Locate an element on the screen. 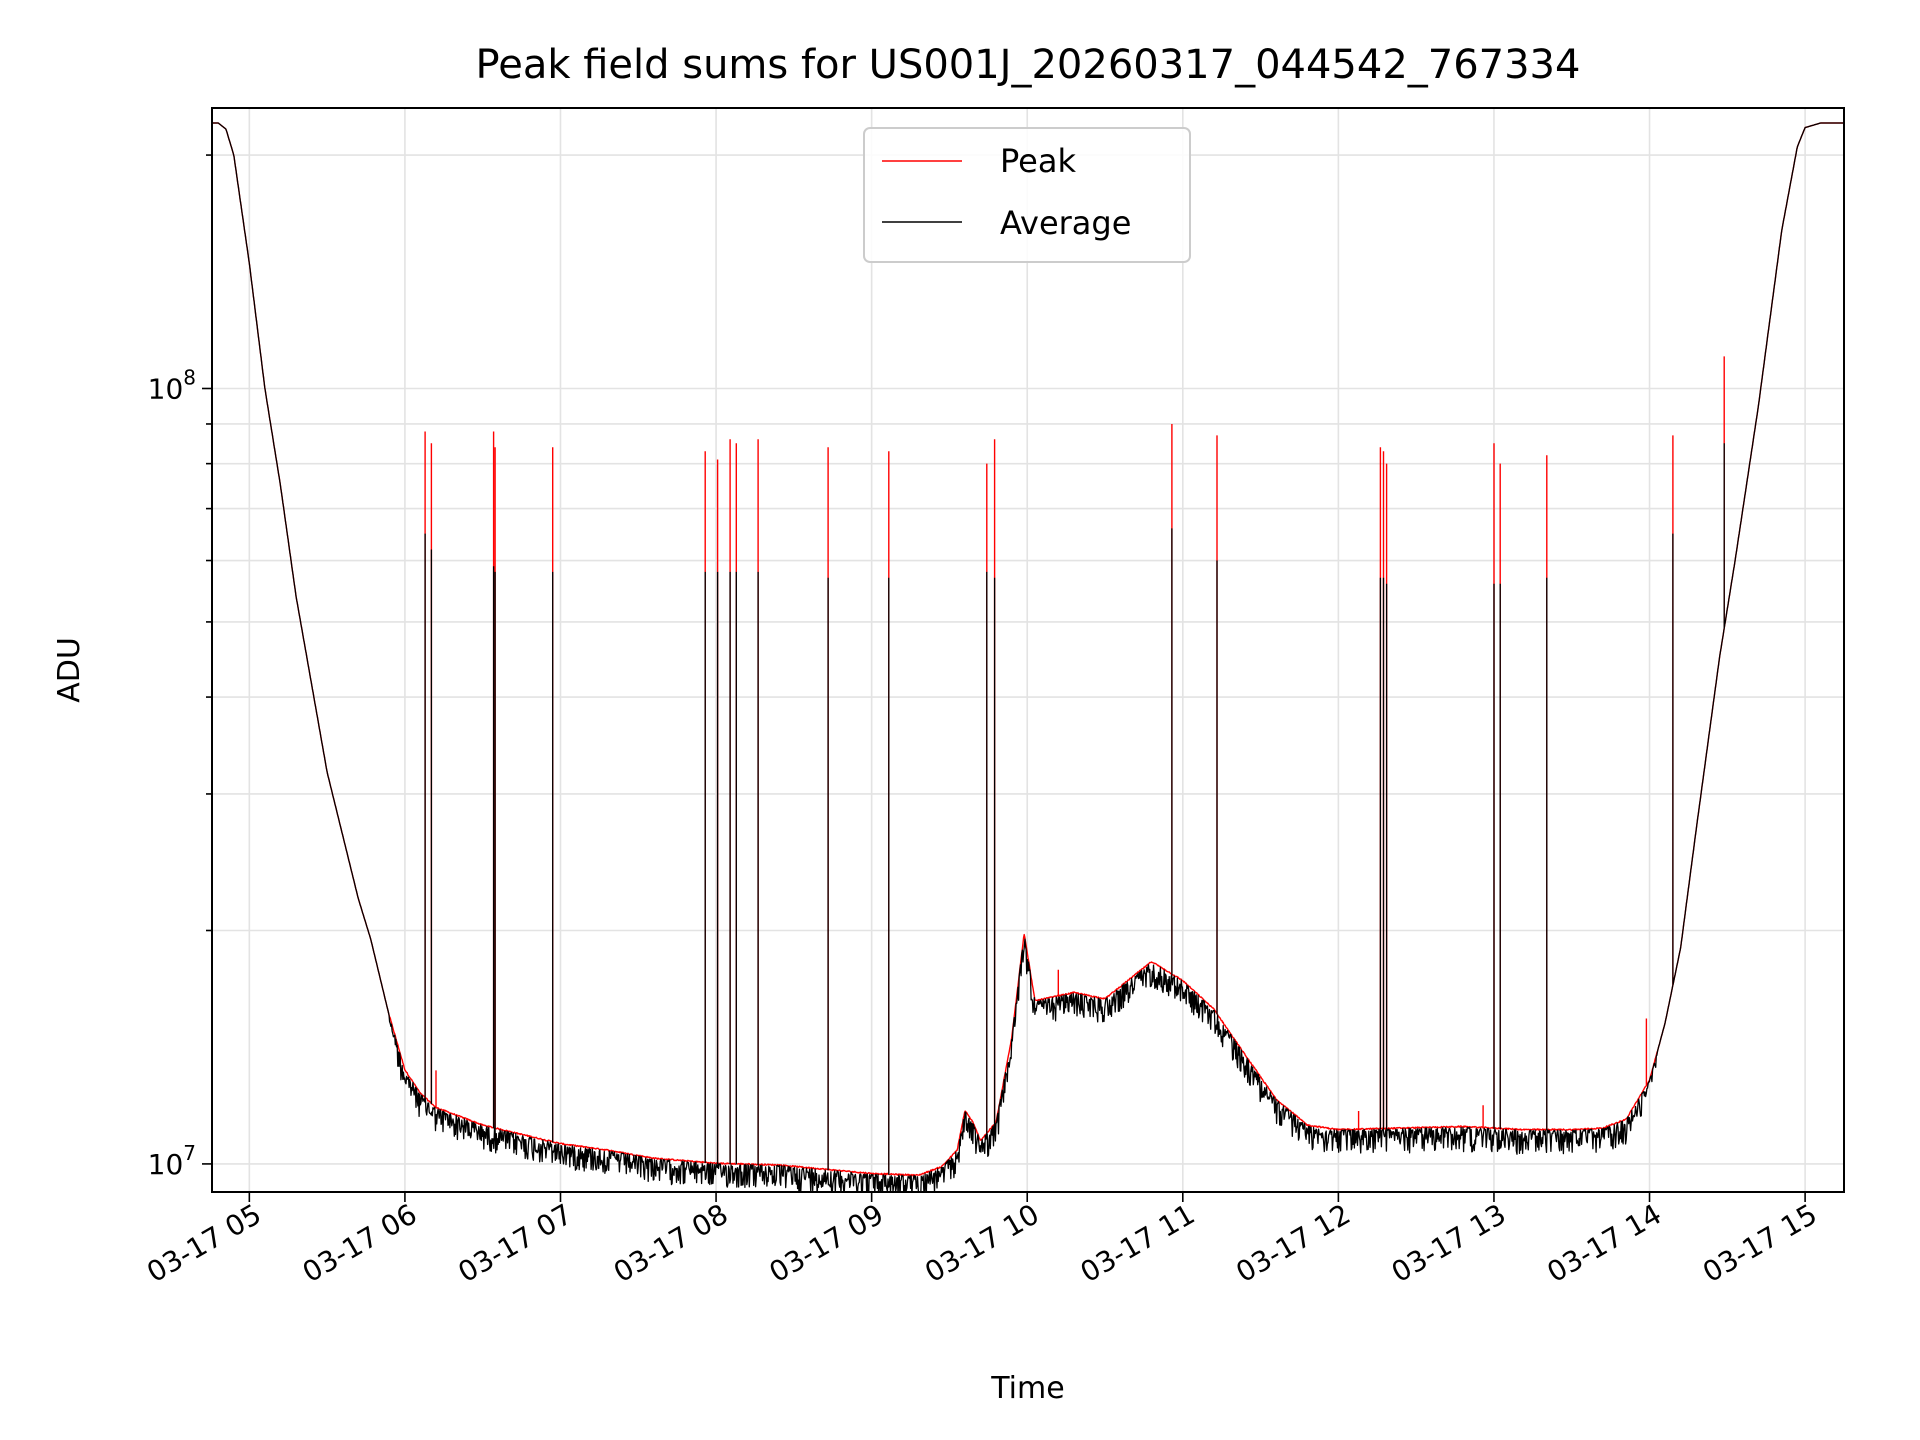  x-axis-title: Time is located at coordinates (1027, 1388).